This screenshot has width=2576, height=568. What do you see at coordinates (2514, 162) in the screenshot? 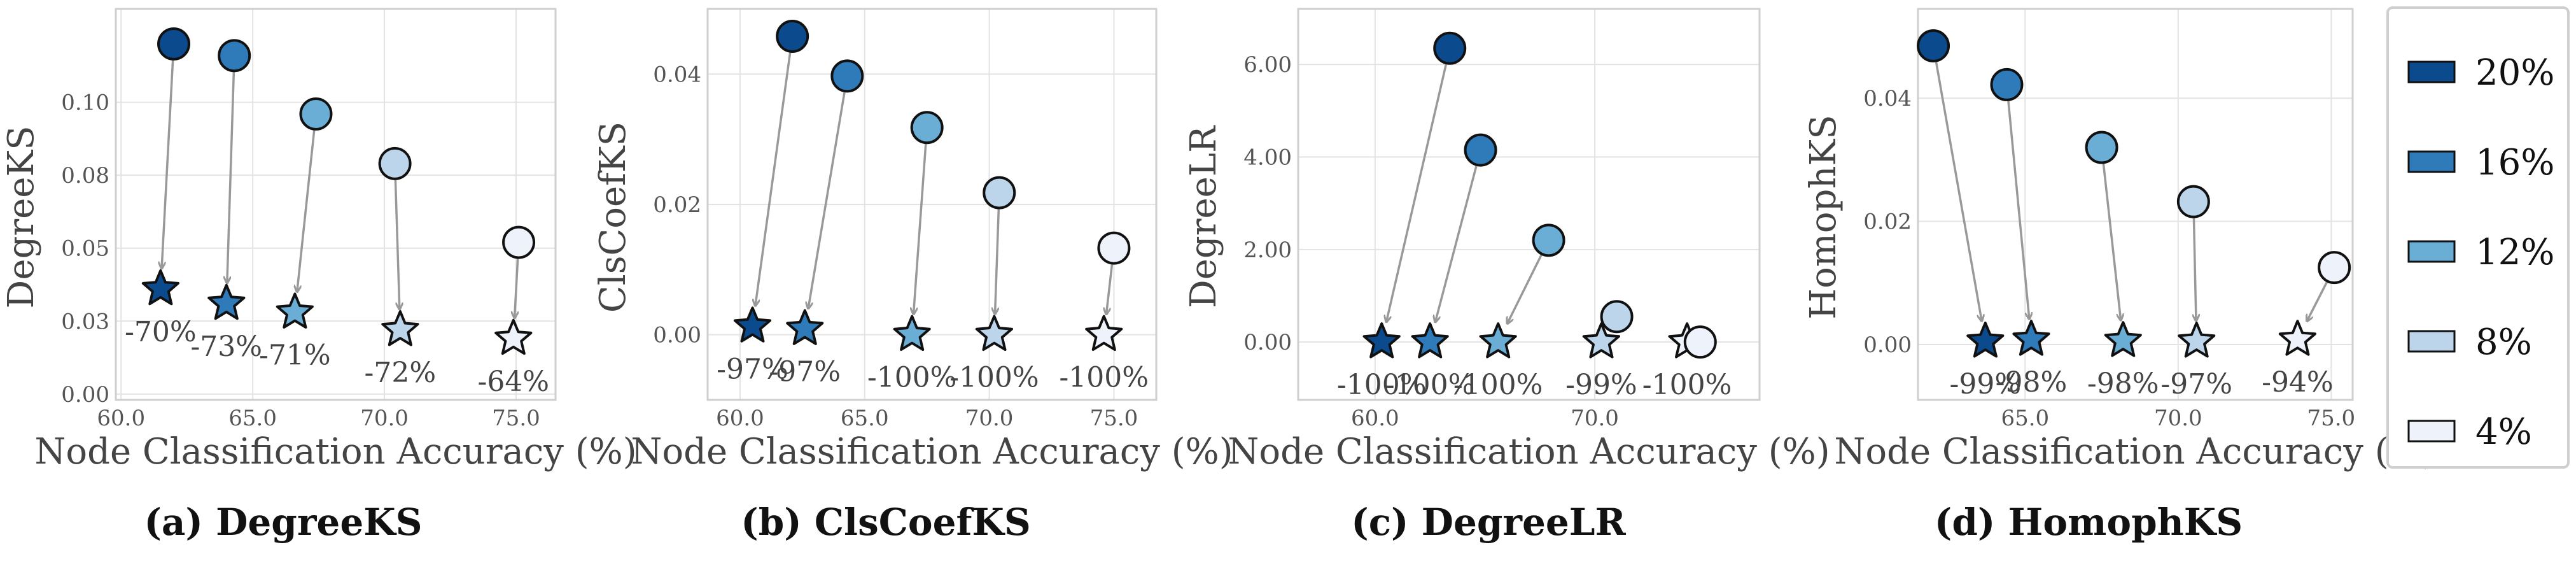
I see `legend-label: 16%` at bounding box center [2514, 162].